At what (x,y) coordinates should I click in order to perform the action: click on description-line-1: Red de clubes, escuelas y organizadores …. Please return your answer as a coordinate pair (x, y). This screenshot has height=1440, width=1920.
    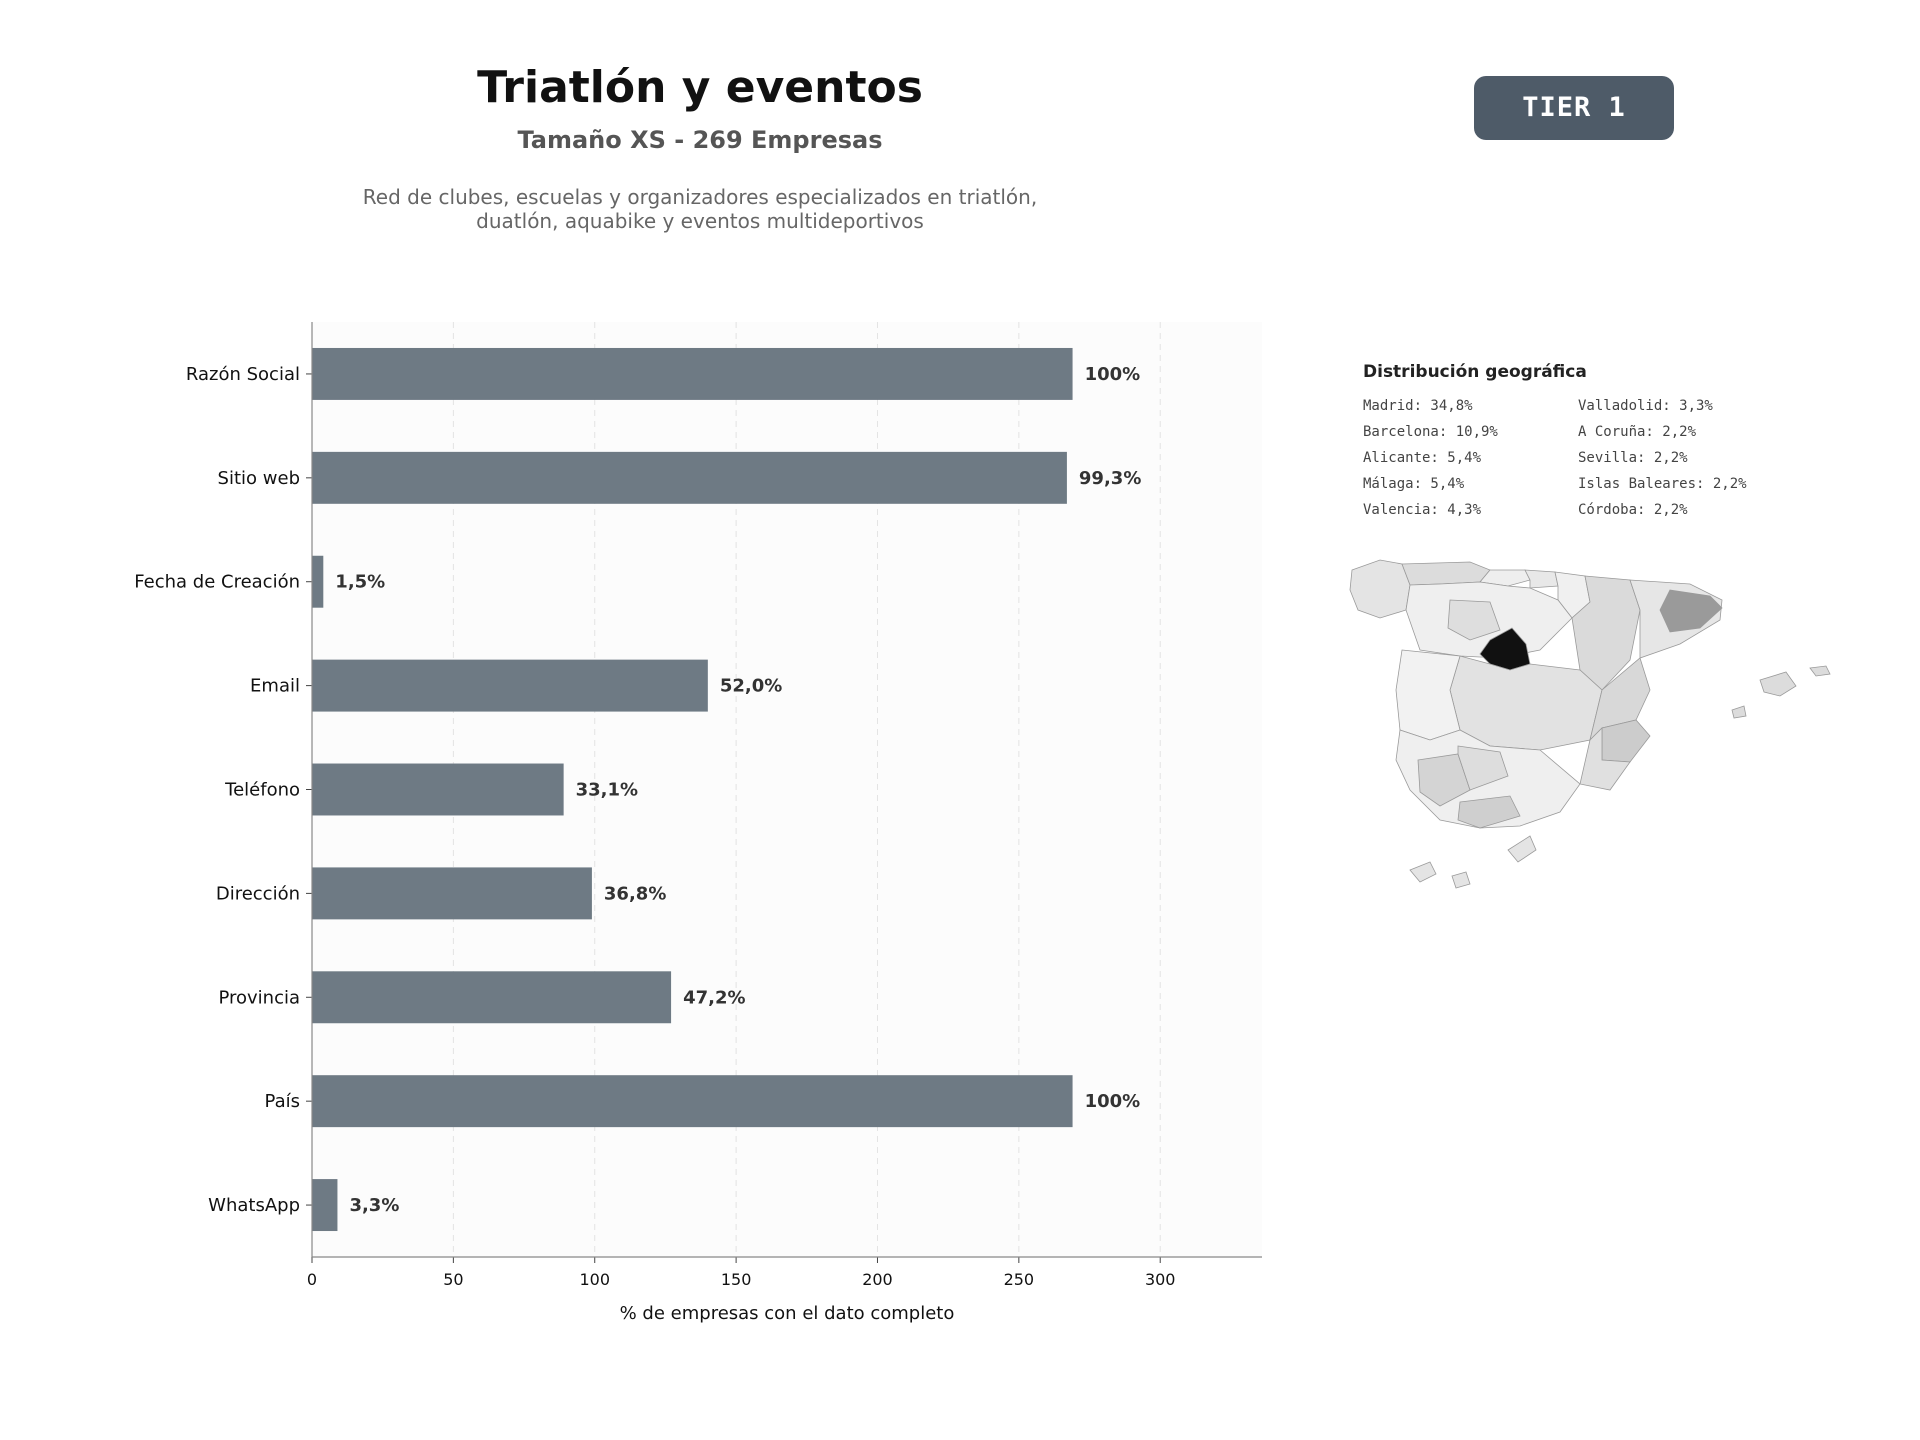
    Looking at the image, I should click on (700, 197).